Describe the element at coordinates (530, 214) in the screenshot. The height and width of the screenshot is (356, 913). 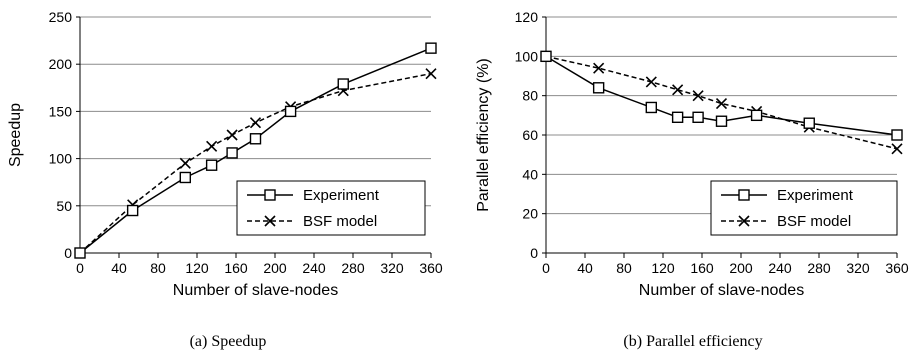
I see `y-tick-label: 20` at that location.